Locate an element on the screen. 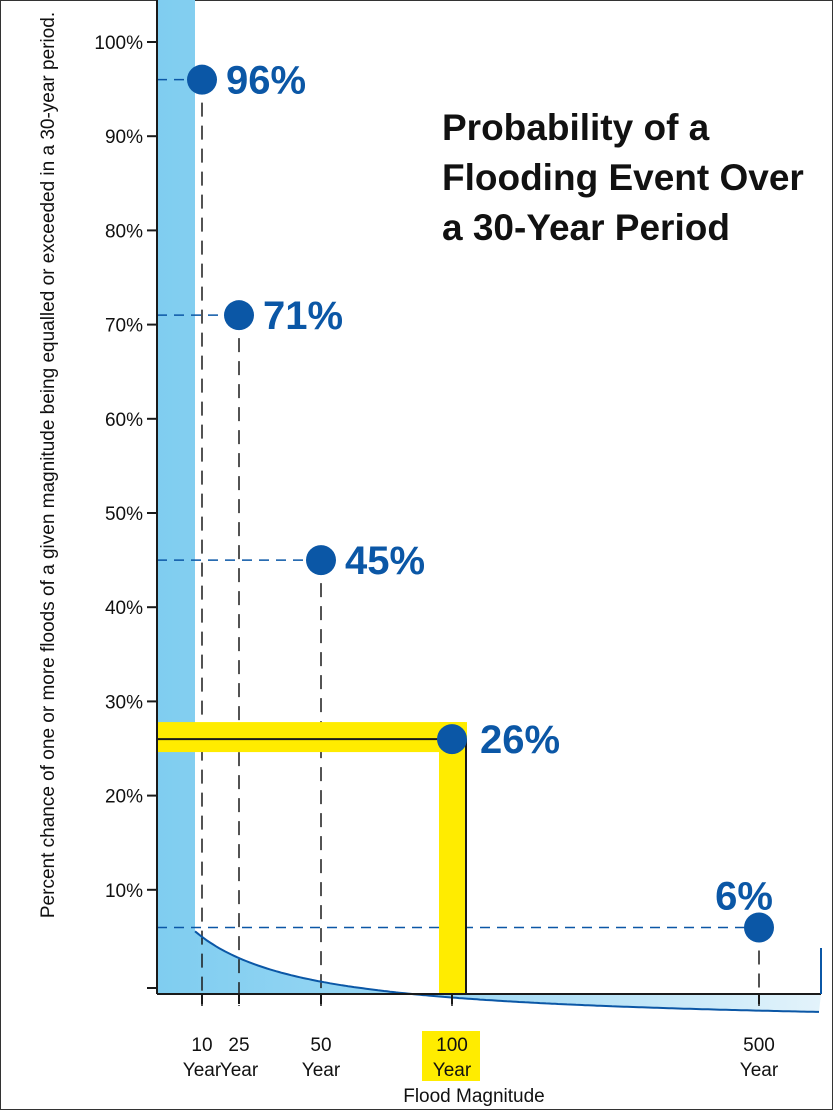 The image size is (833, 1110). y-tick-label: 70% is located at coordinates (124, 326).